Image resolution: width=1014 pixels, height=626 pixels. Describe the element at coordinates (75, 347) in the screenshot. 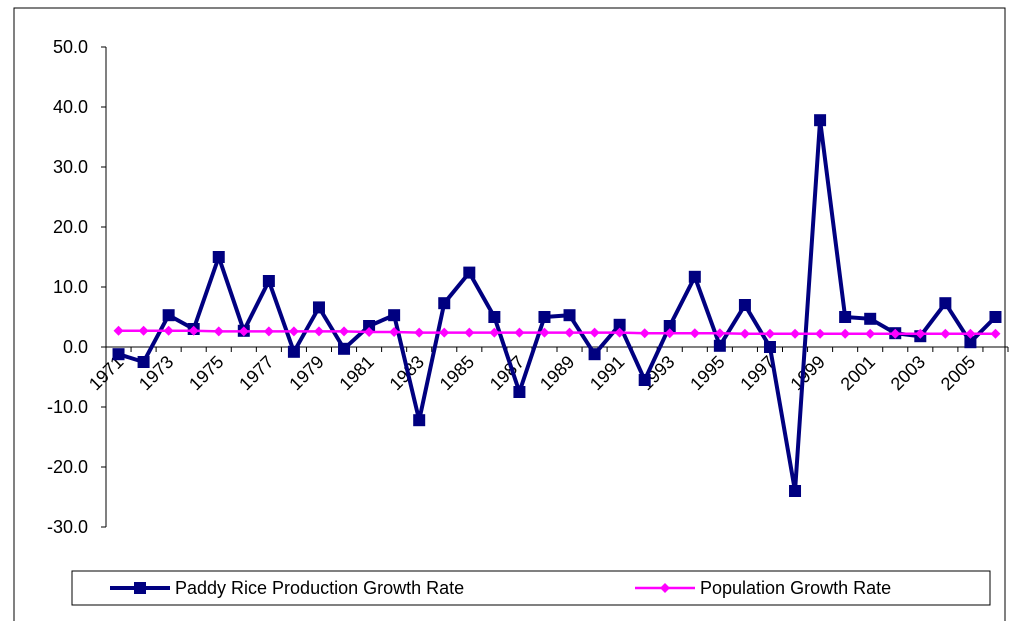

I see `y-tick-label: 0.0` at that location.